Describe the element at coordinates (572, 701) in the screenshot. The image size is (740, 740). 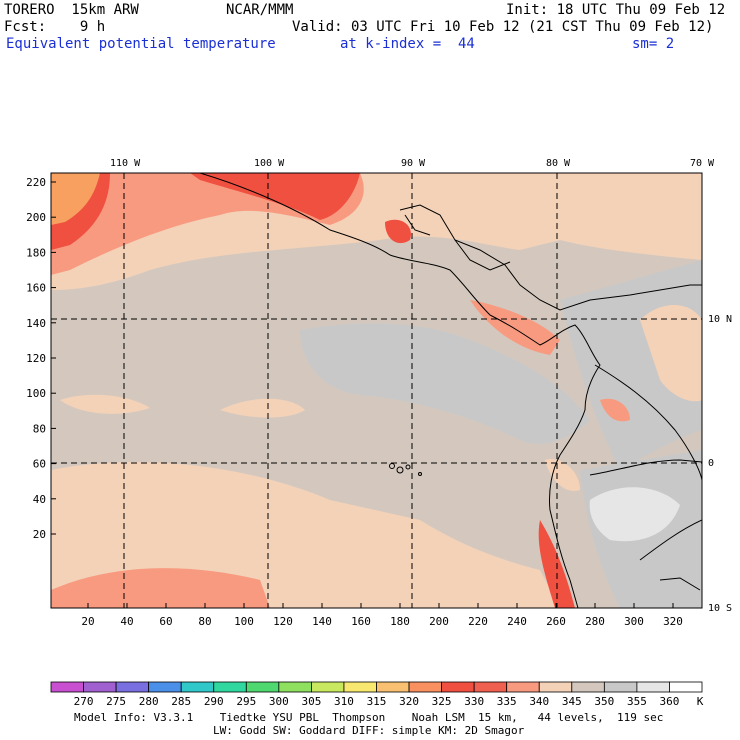
I see `colorbar-label: 345` at that location.